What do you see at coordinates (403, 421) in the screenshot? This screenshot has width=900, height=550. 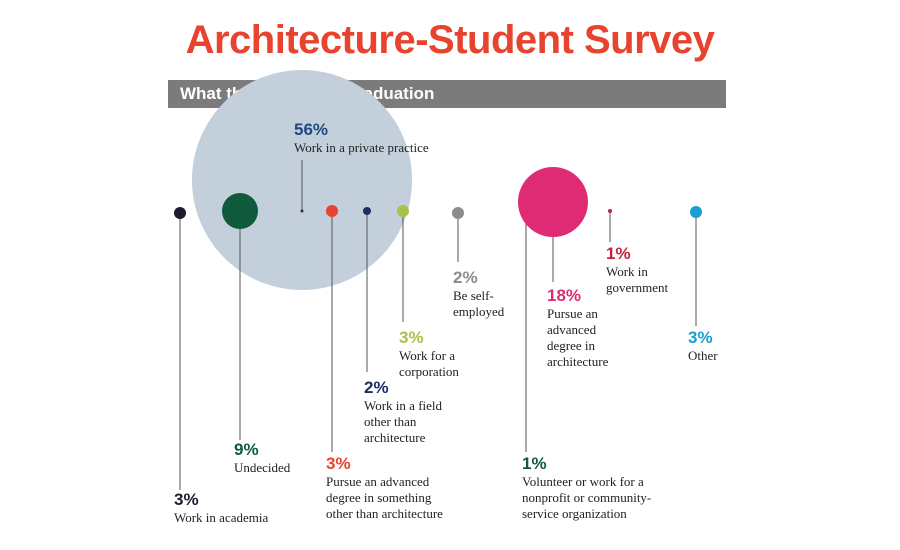 I see `bubble-description: Work in a field other than architecture` at bounding box center [403, 421].